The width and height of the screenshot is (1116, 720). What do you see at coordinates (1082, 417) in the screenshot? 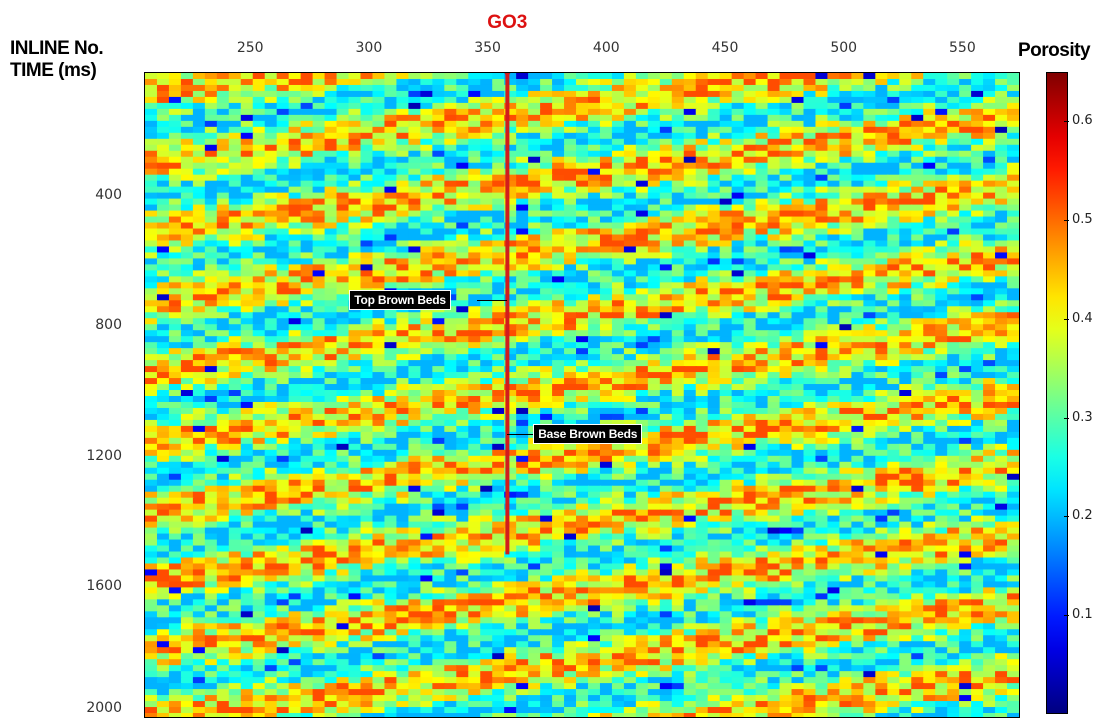
I see `colorbar-tick-label: 0.3` at bounding box center [1082, 417].